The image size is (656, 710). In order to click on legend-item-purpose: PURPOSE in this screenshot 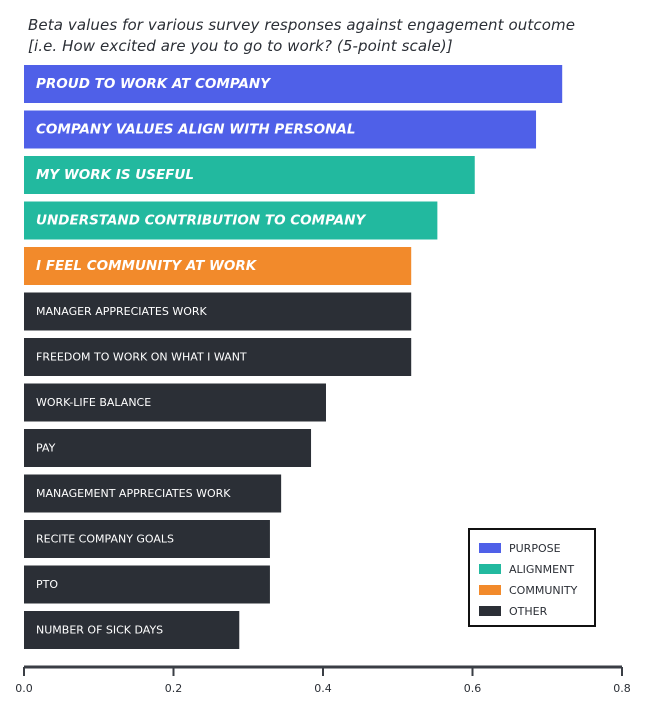, I will do `click(520, 548)`.